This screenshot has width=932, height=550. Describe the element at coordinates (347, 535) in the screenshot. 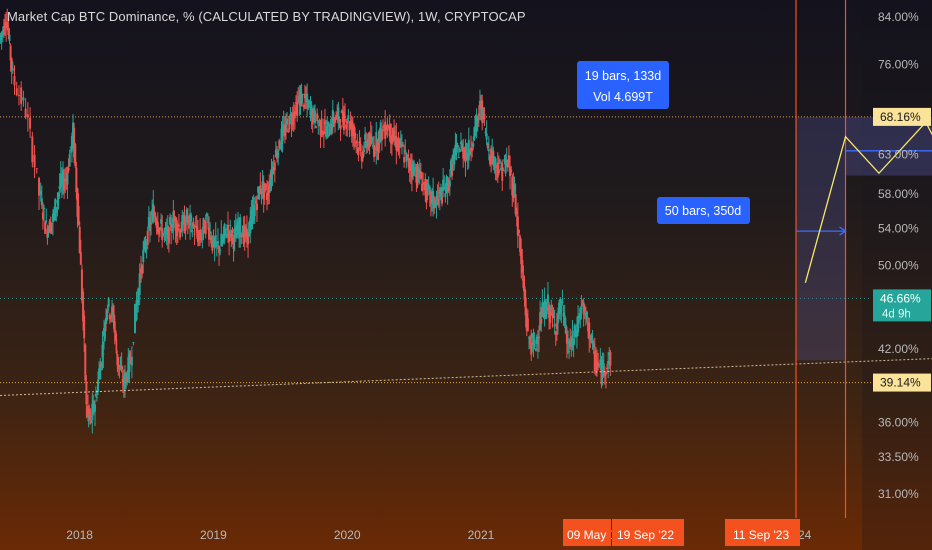

I see `time-tick-label: 2020` at that location.